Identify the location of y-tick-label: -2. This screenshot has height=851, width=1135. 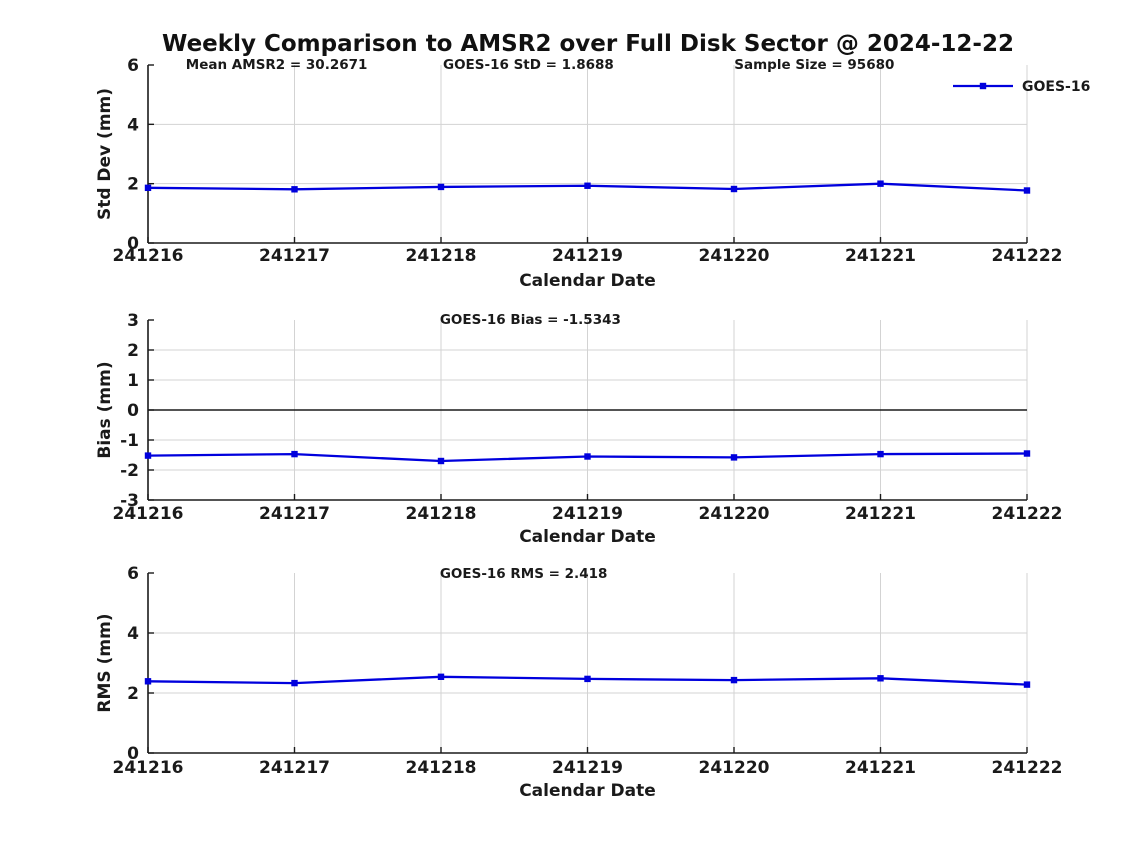
(129, 471).